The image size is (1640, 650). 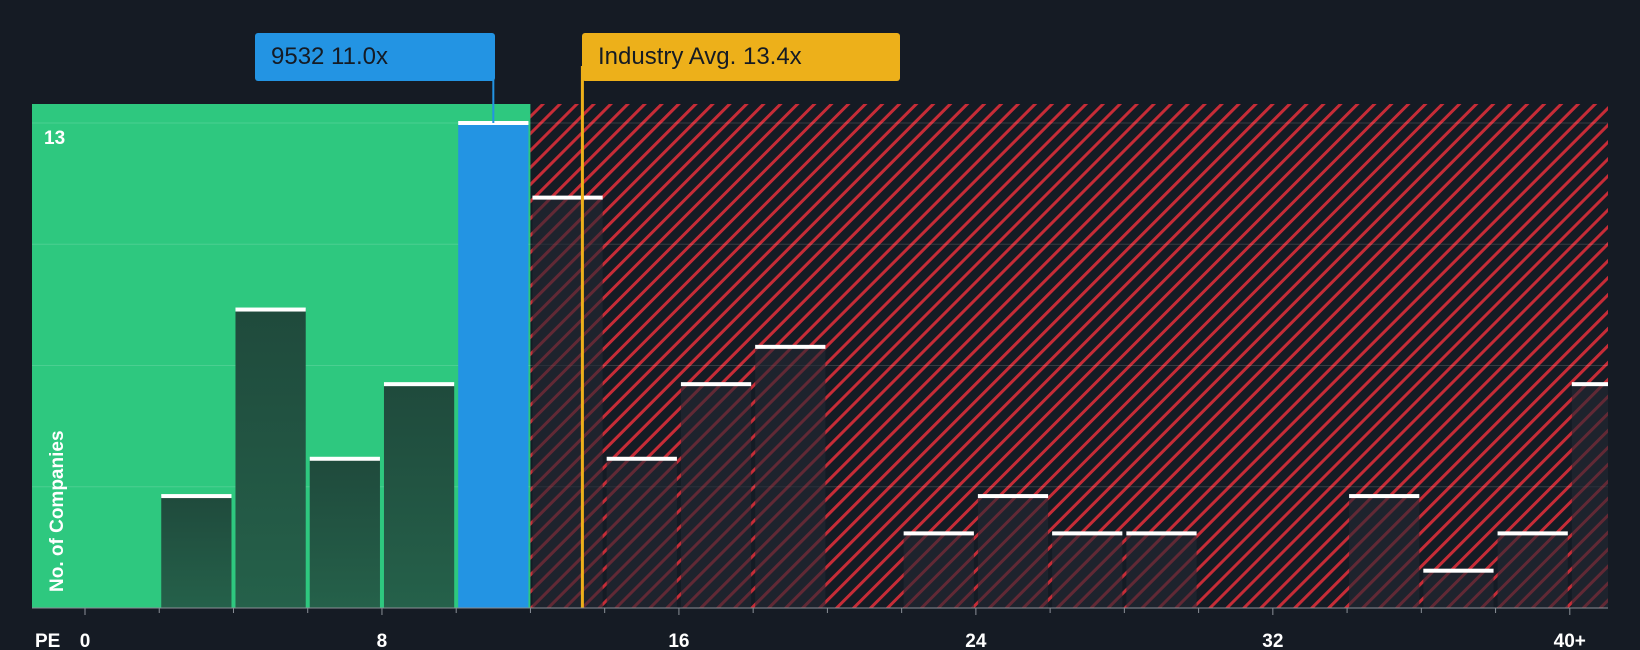 What do you see at coordinates (678, 640) in the screenshot?
I see `x-tick-label: 16` at bounding box center [678, 640].